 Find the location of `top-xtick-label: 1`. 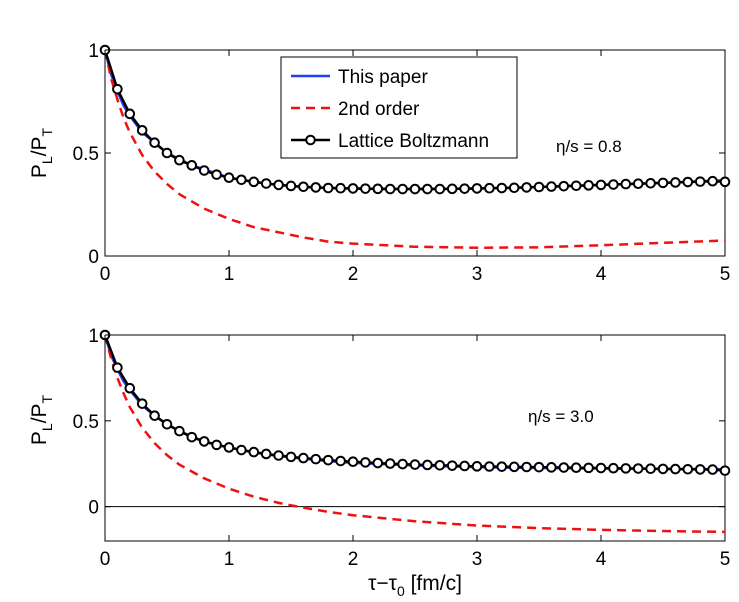

top-xtick-label: 1 is located at coordinates (229, 274).